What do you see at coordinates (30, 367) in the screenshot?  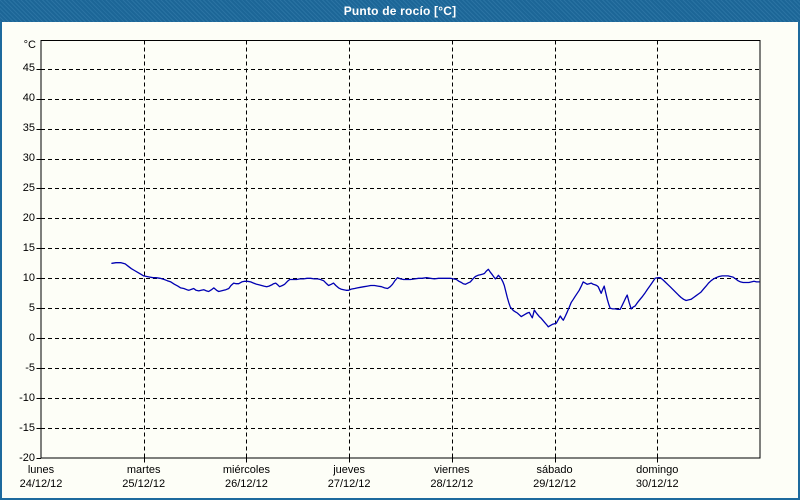 I see `y-tick-label: -5` at bounding box center [30, 367].